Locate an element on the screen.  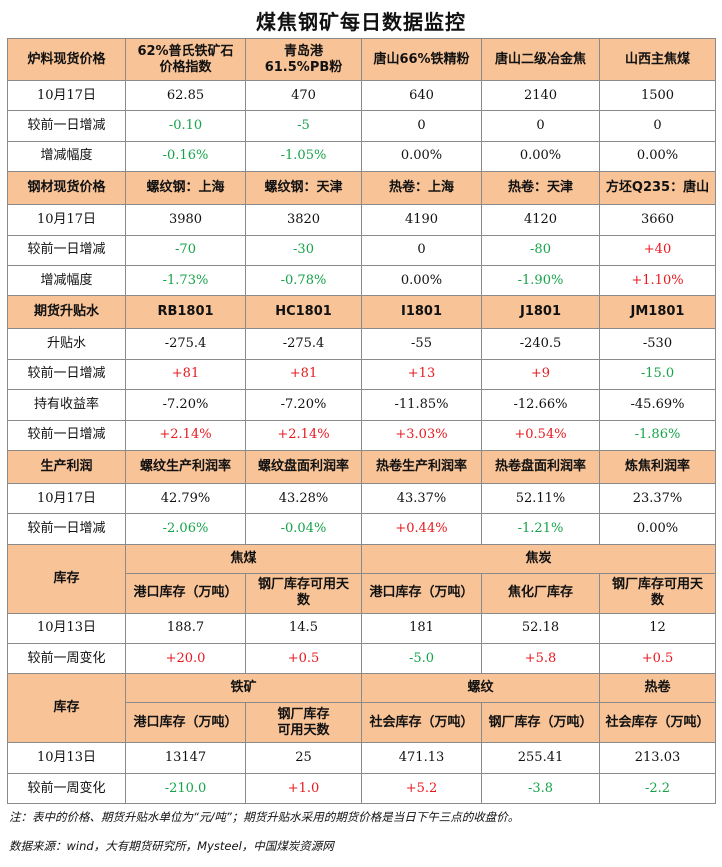
row-label: 较前一周变化 is located at coordinates (66, 659).